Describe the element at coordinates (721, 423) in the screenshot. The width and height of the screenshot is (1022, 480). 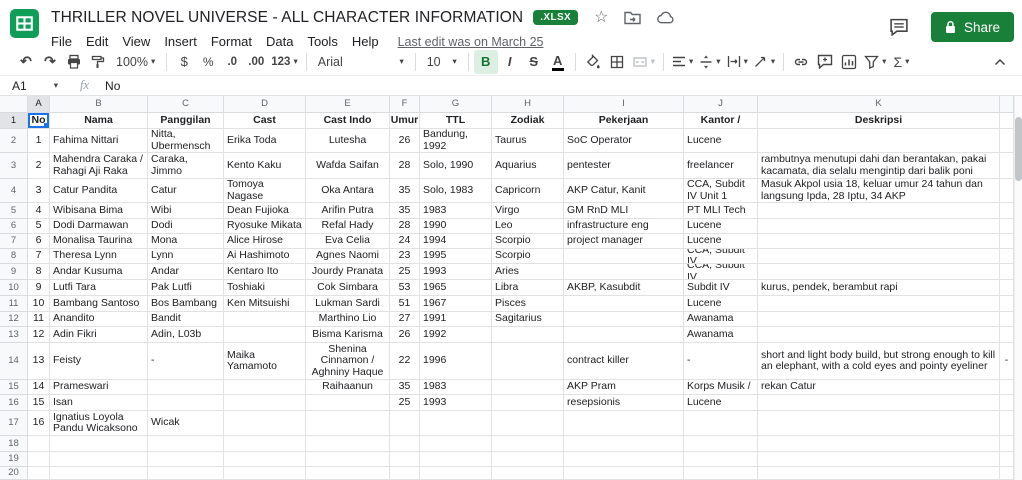
I see `cell-J17` at that location.